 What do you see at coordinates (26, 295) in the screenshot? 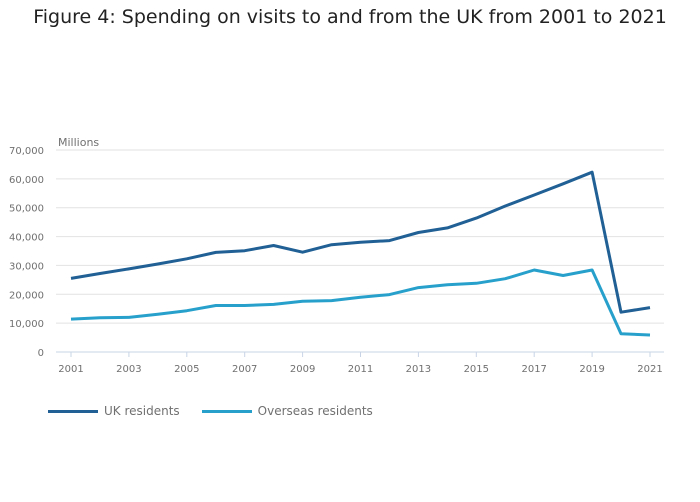
I see `y-tick-label: 20,000` at bounding box center [26, 295].